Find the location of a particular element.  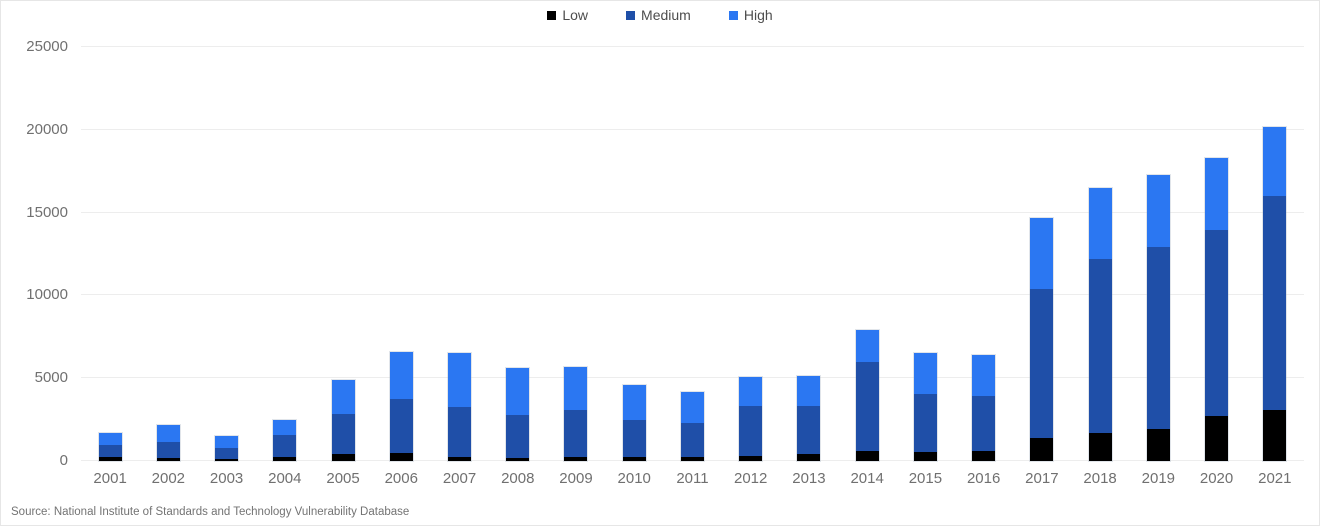

bar-2008 is located at coordinates (518, 414).